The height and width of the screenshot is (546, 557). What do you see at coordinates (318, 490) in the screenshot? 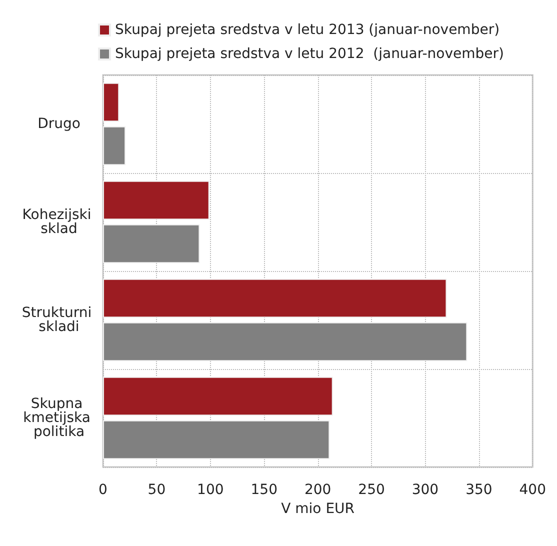
I see `x-tick-label: 200` at bounding box center [318, 490].